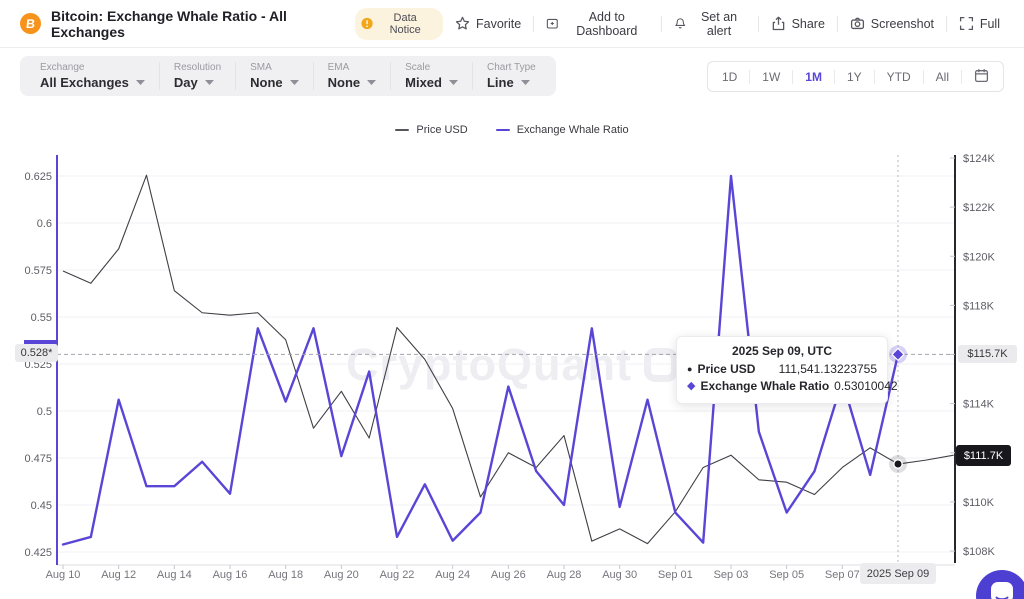 This screenshot has height=599, width=1024. What do you see at coordinates (979, 24) in the screenshot?
I see `fullscreen-button: Full` at bounding box center [979, 24].